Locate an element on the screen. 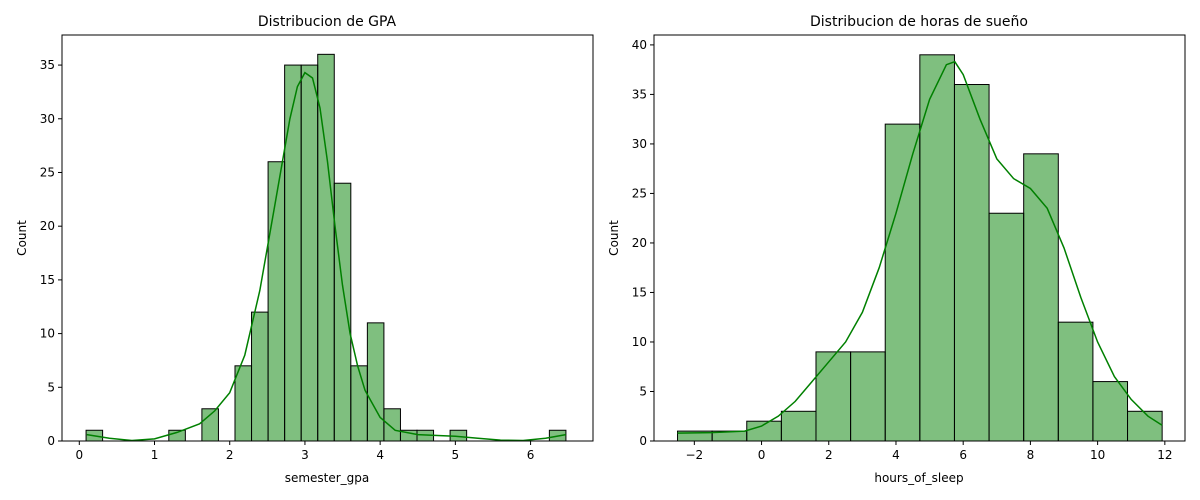 The height and width of the screenshot is (500, 1200). gpa-x-tick-label: 2 is located at coordinates (230, 455).